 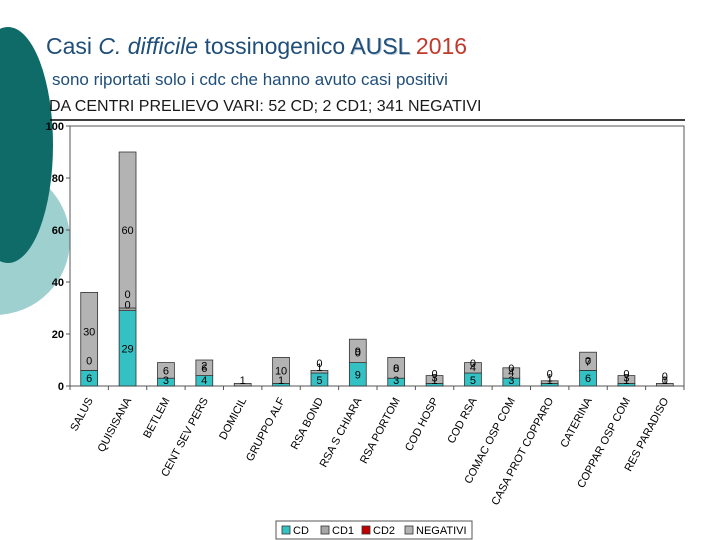 What do you see at coordinates (409, 530) in the screenshot?
I see `legend-swatch-negativi` at bounding box center [409, 530].